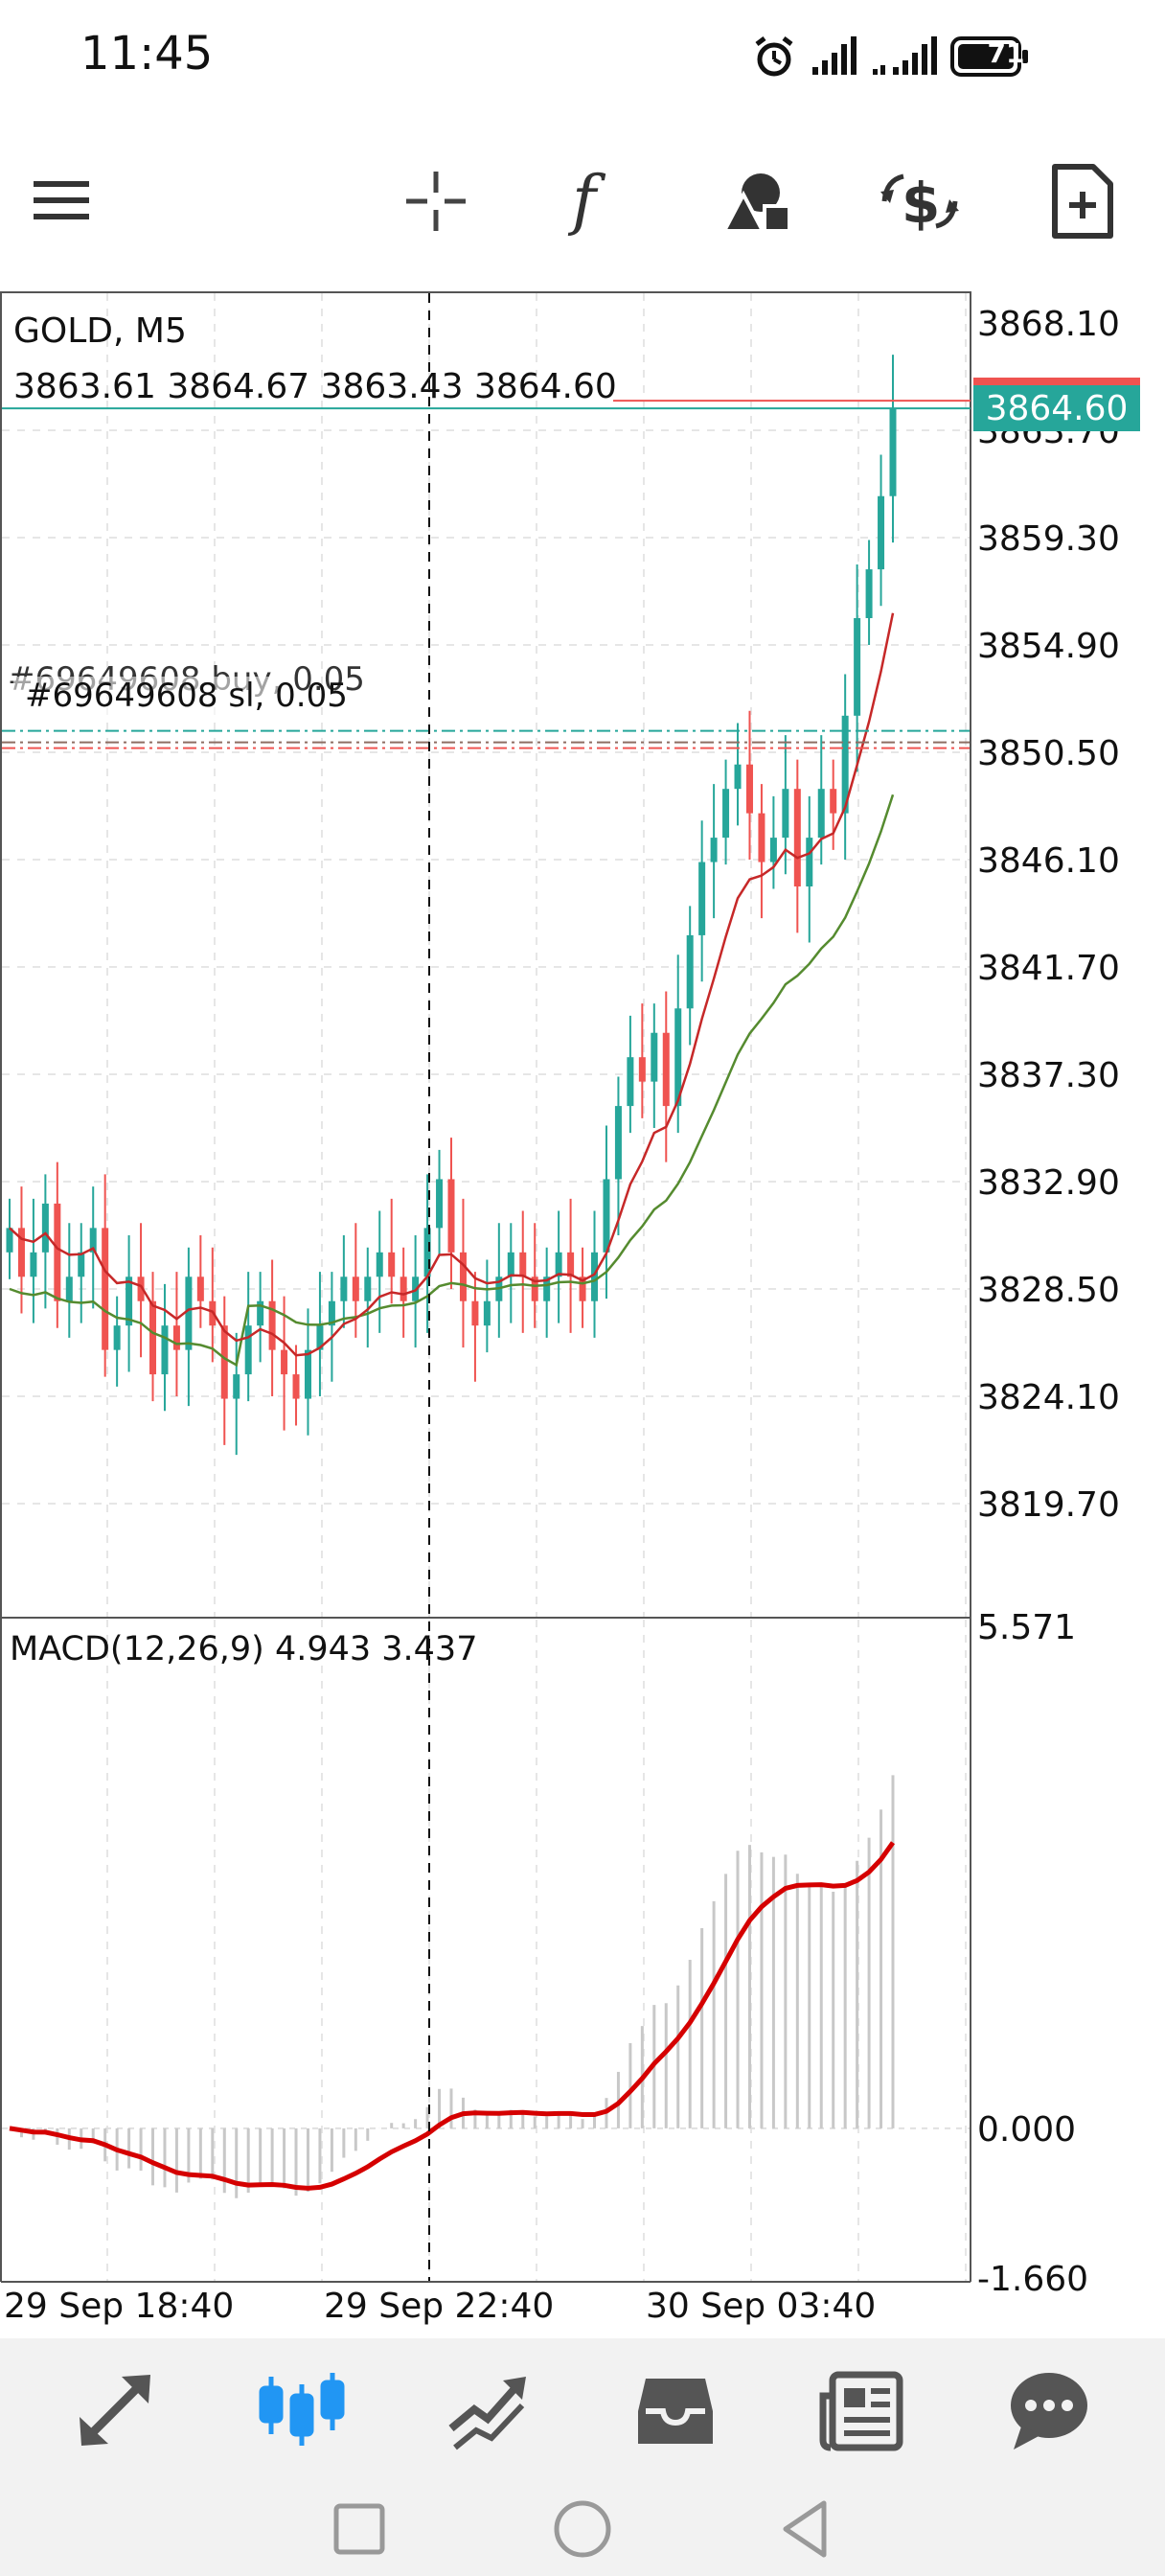  I want to click on trade-dollar-icon: $, so click(919, 203).